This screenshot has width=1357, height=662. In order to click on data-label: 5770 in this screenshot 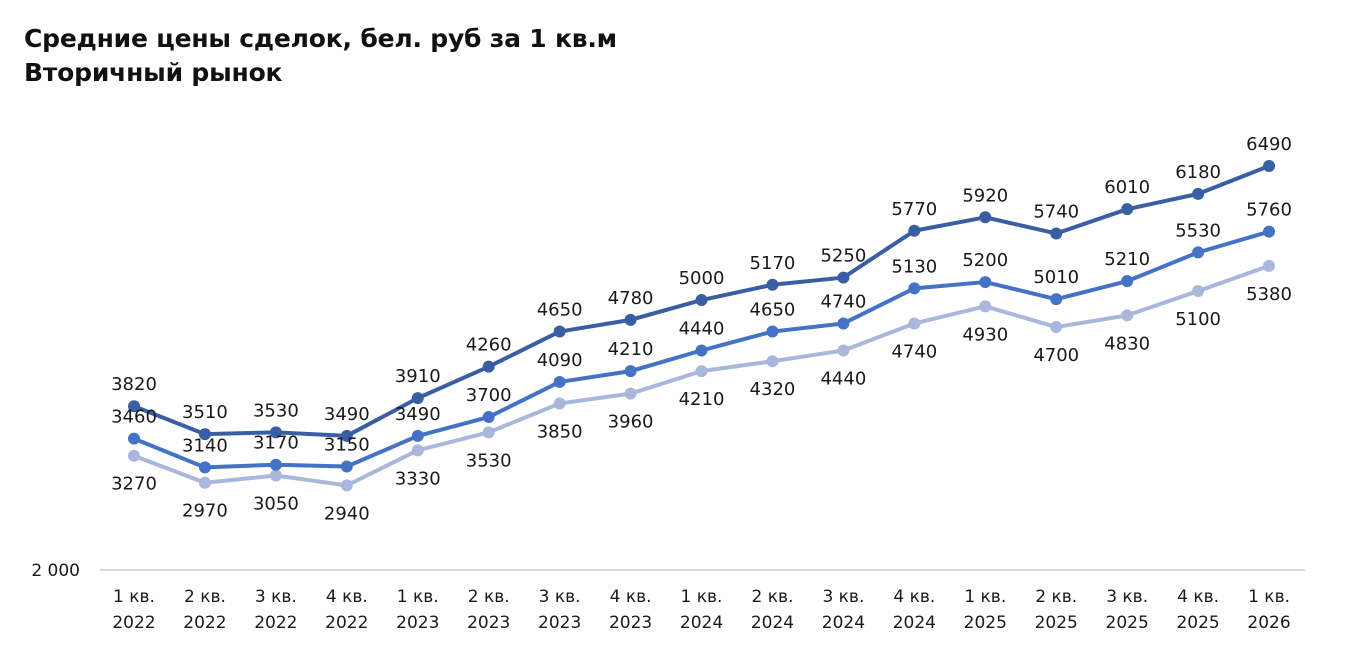, I will do `click(914, 209)`.